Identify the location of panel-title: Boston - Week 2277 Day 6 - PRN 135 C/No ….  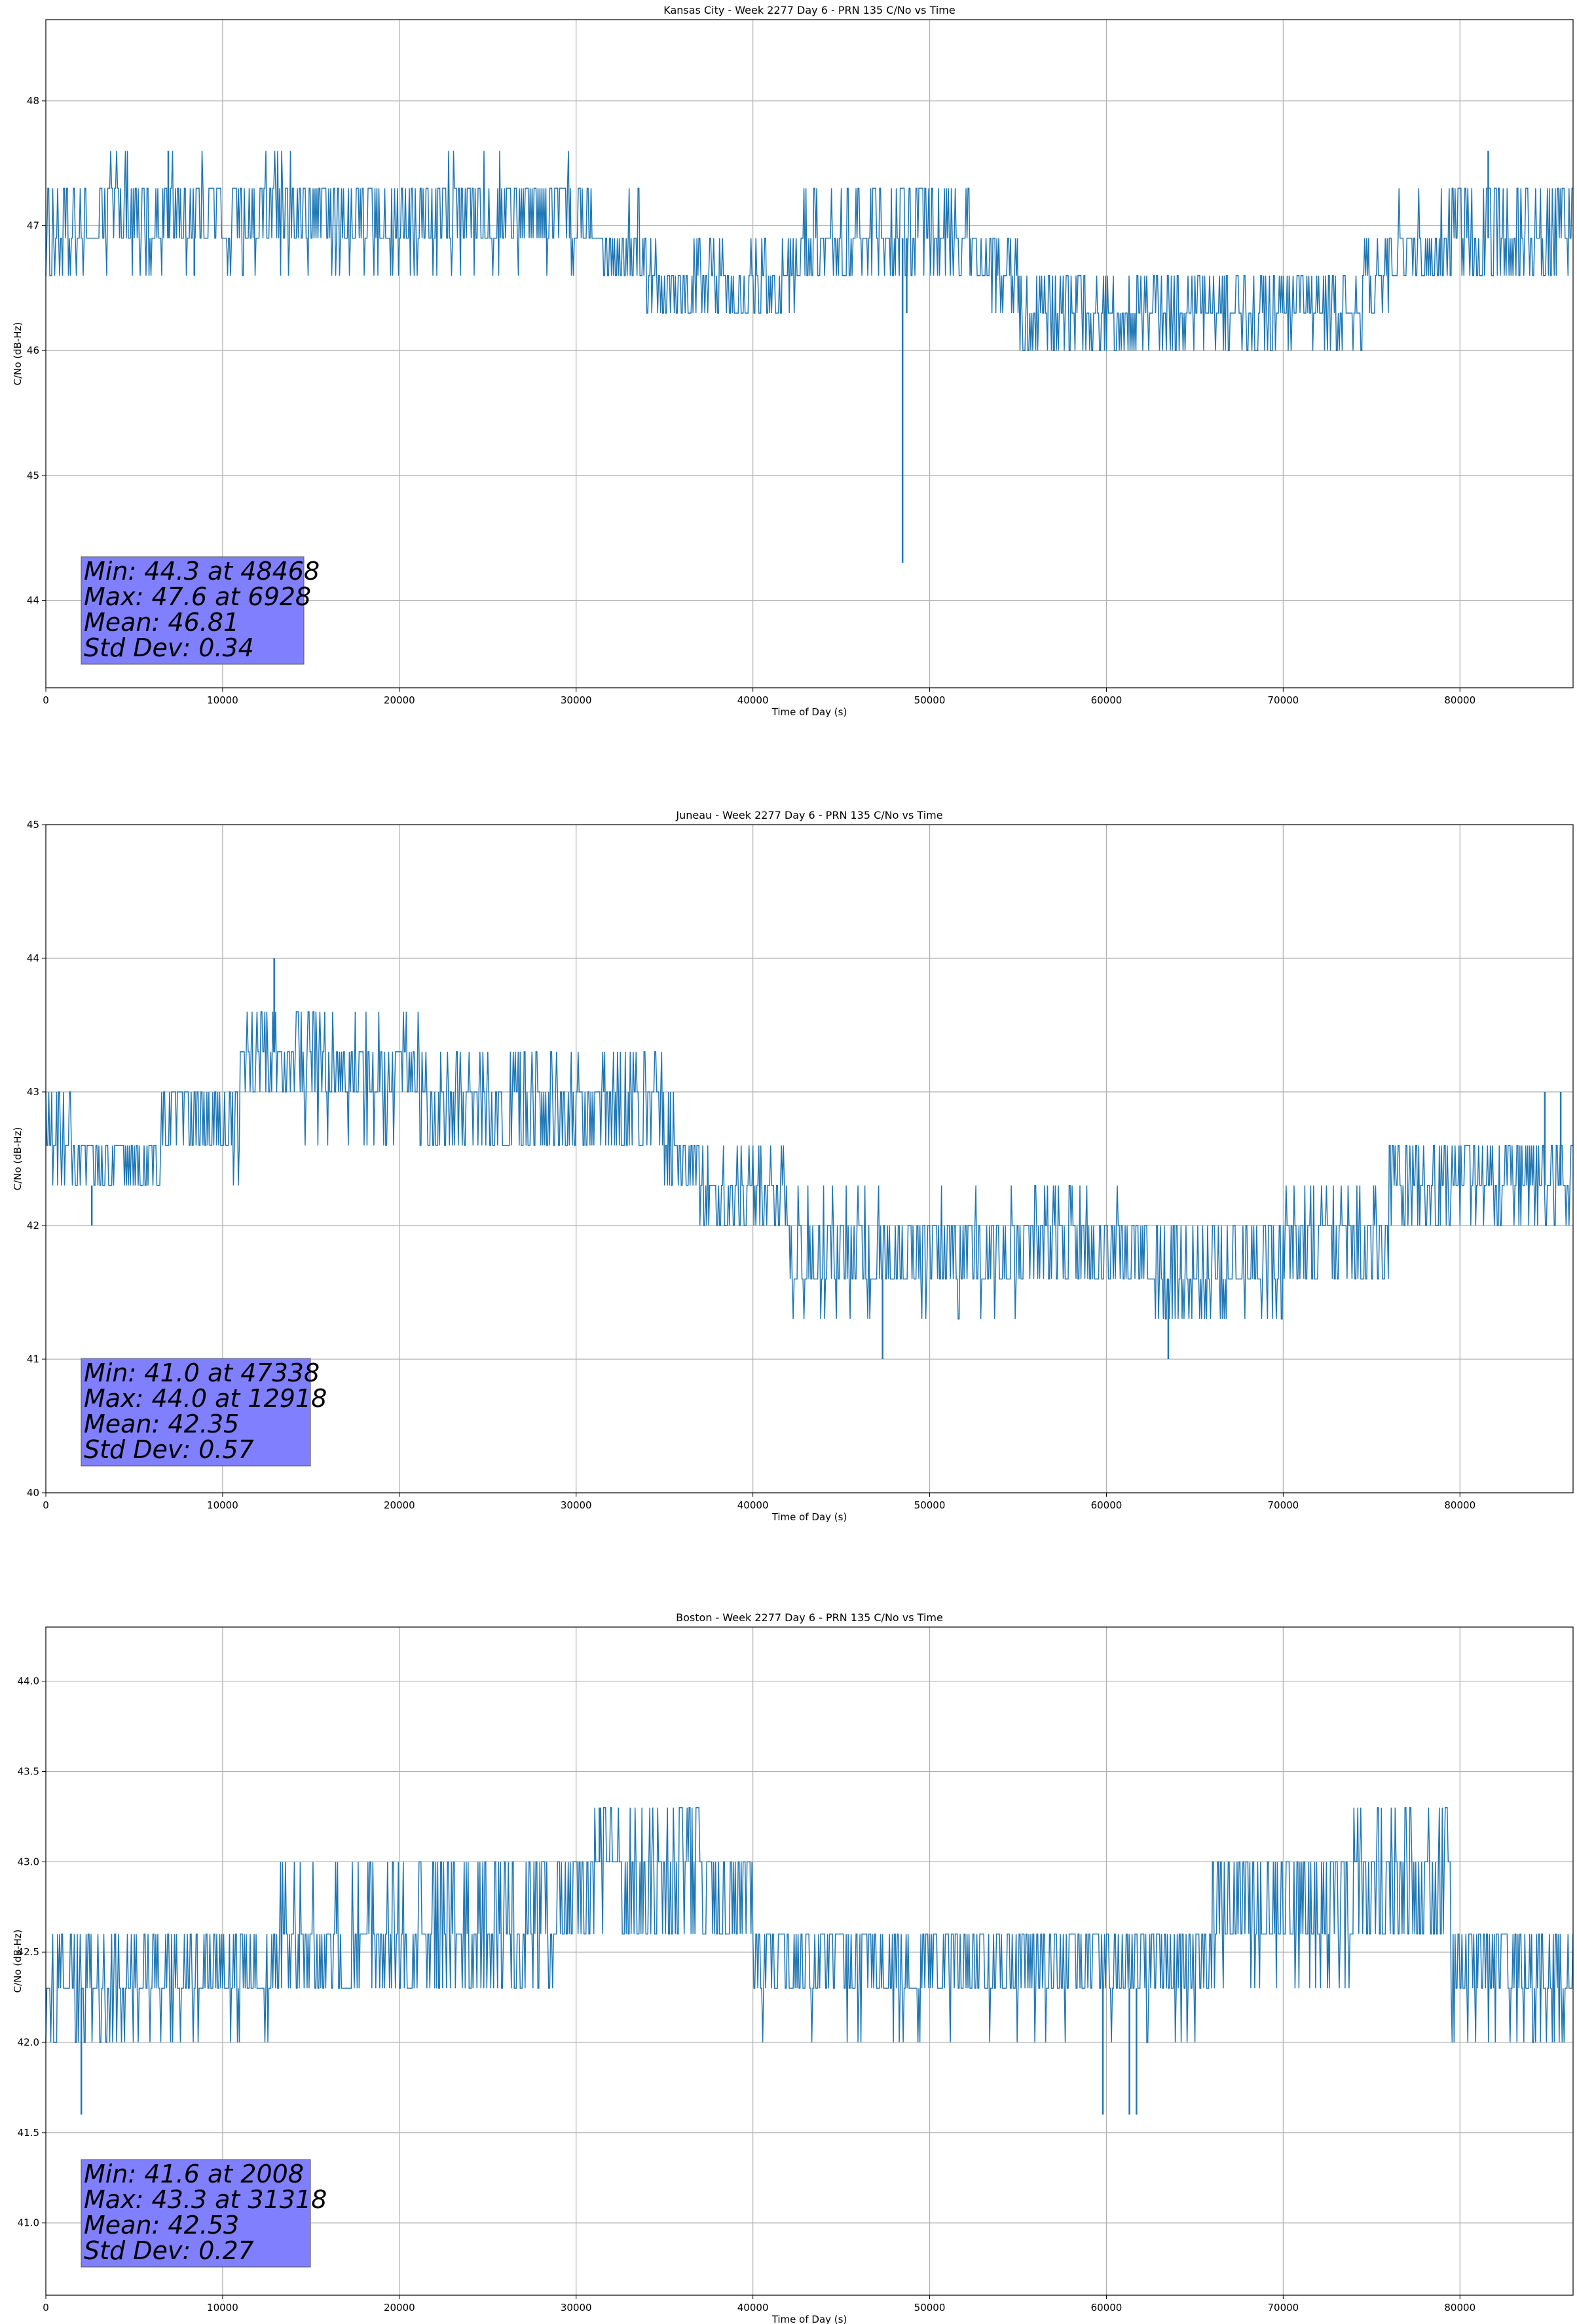
(809, 1617).